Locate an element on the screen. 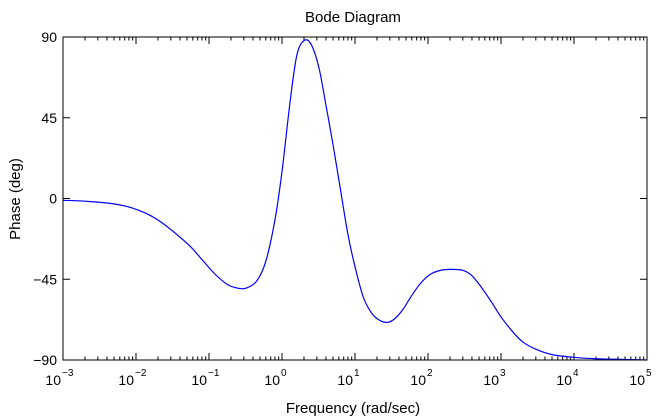 Image resolution: width=659 pixels, height=418 pixels. x-tick-label: 10 4 is located at coordinates (567, 378).